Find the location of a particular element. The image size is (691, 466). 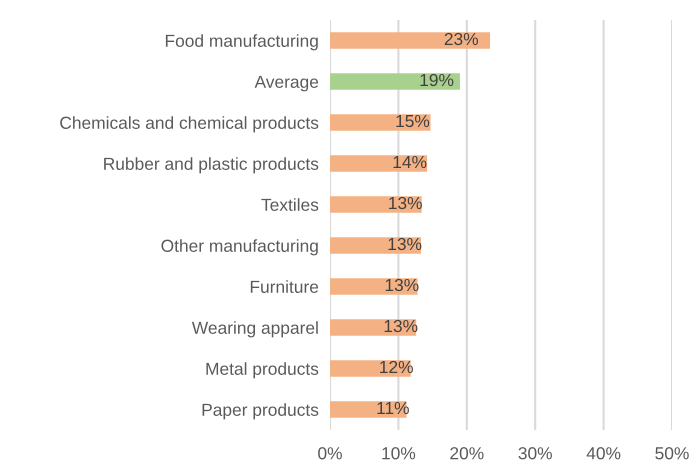

data-label: 15% is located at coordinates (413, 121).